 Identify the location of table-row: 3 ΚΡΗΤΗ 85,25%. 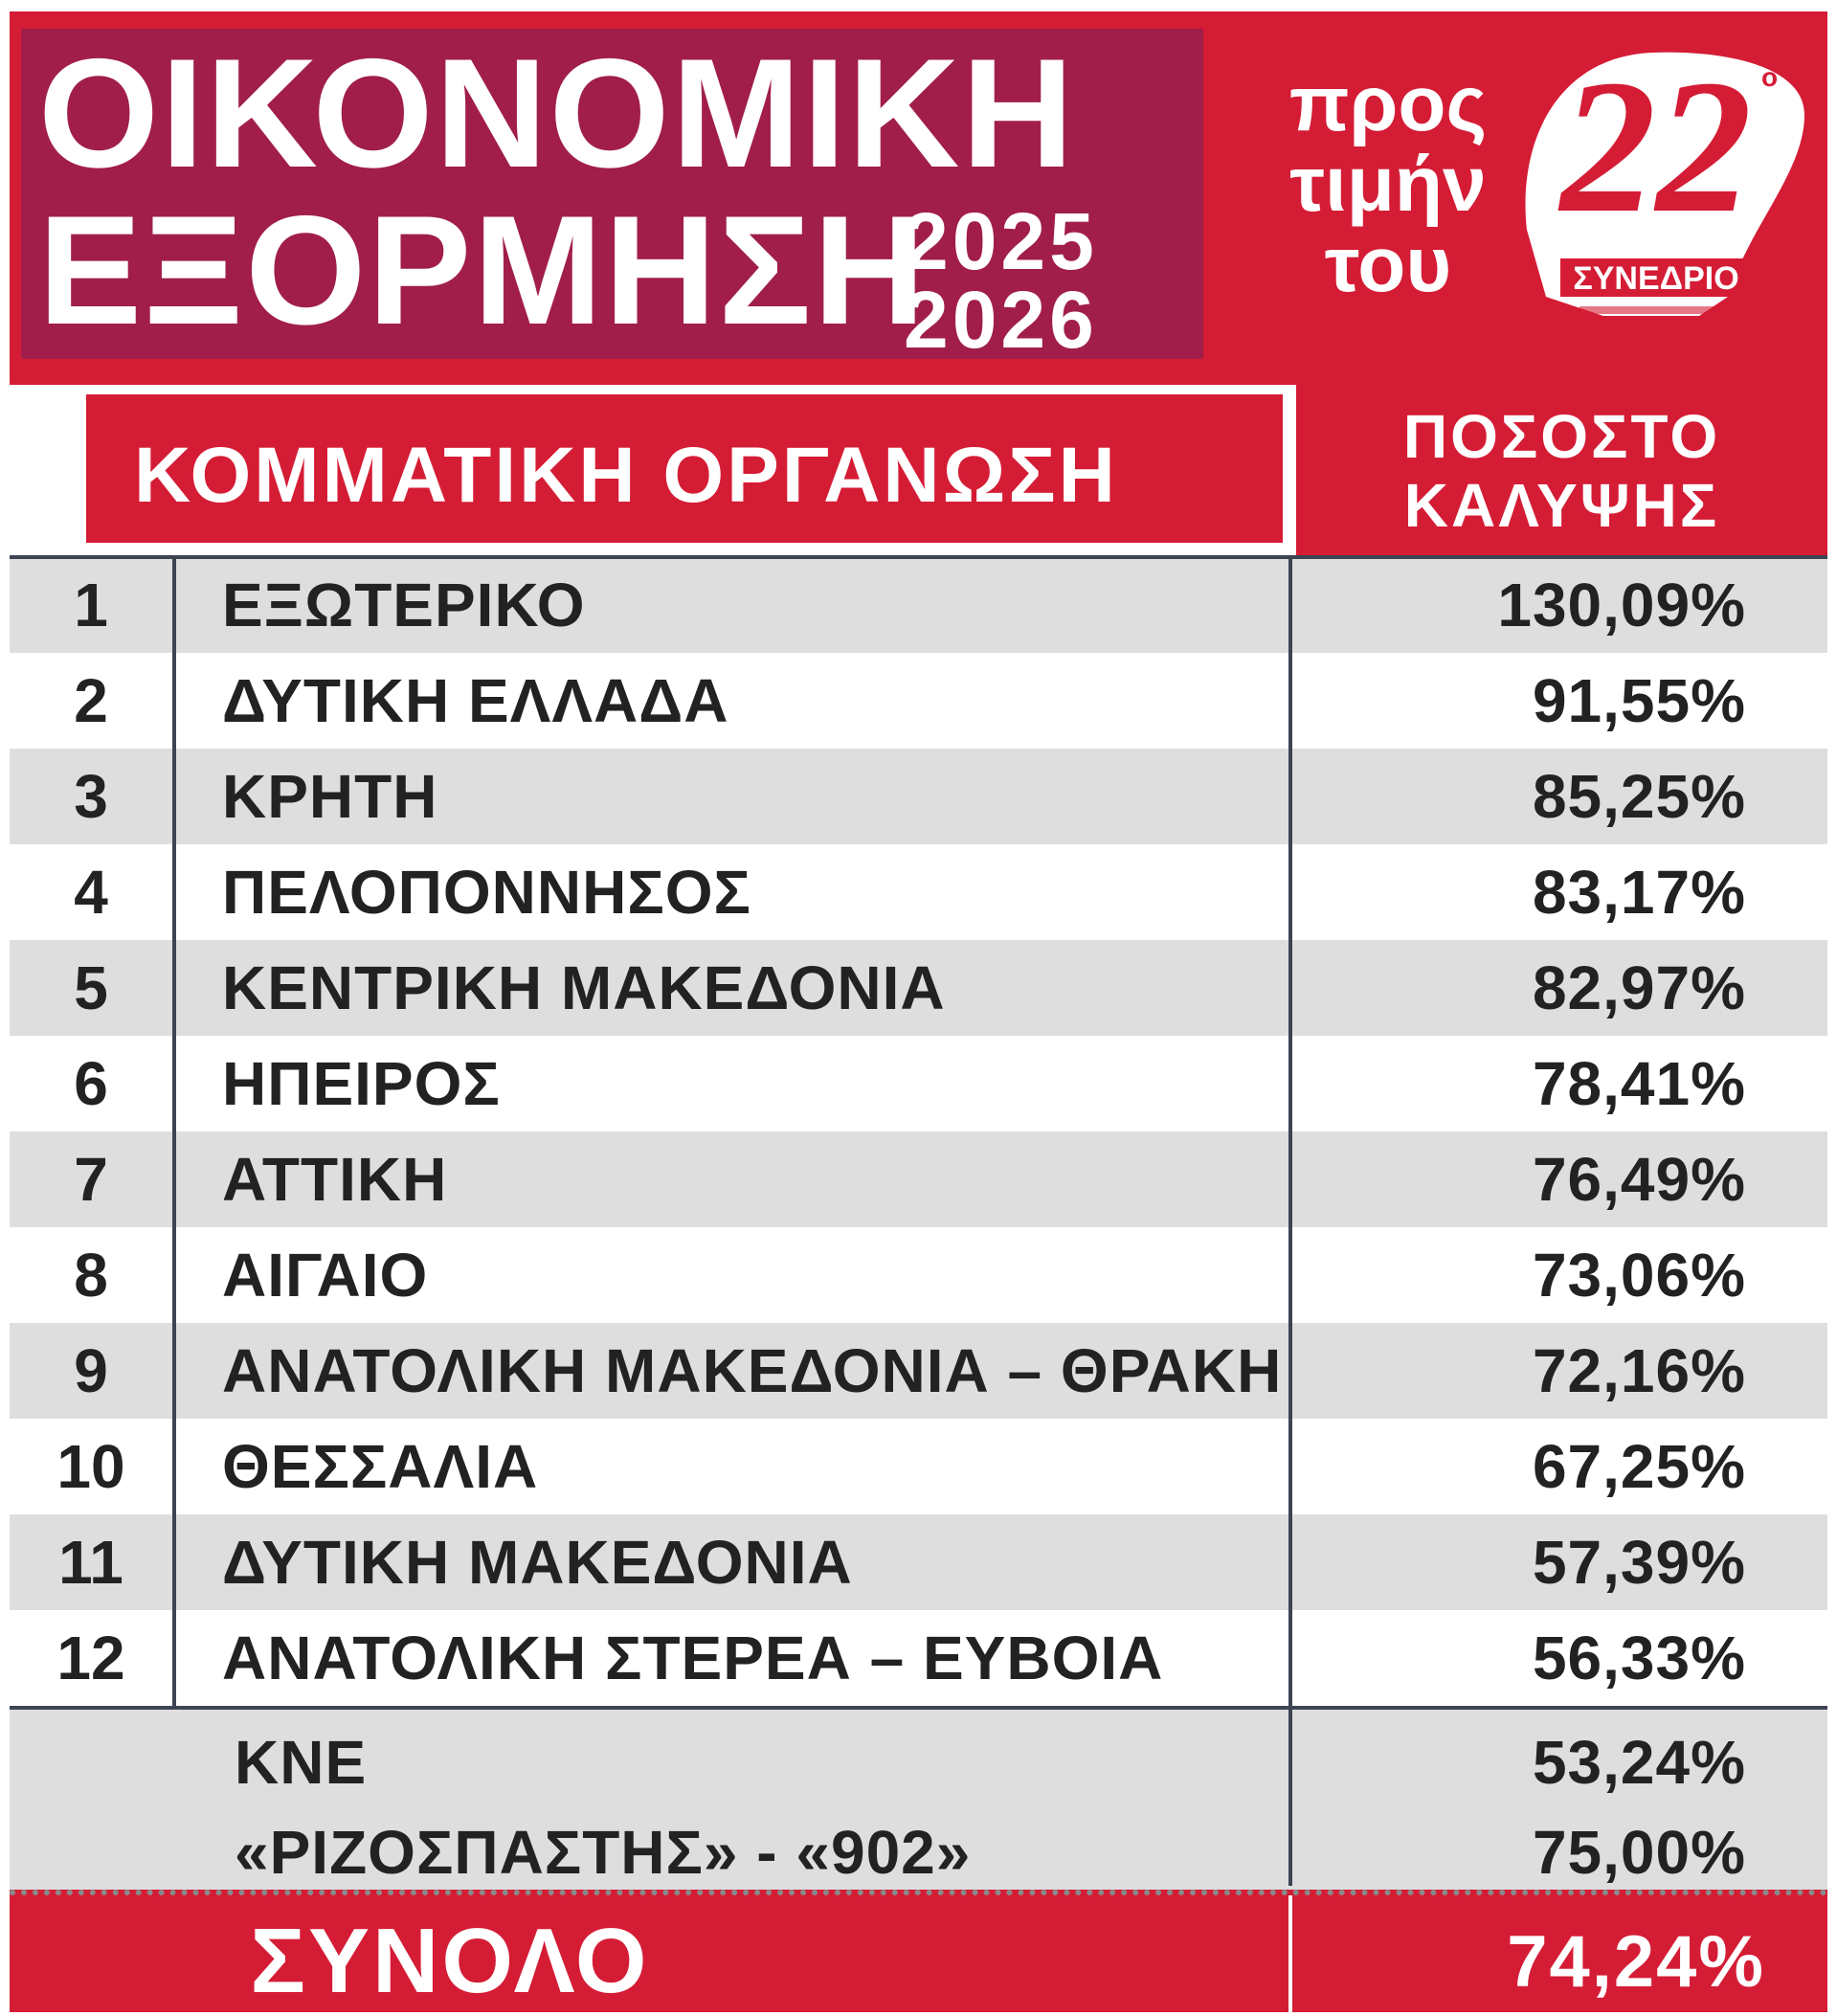
(918, 797).